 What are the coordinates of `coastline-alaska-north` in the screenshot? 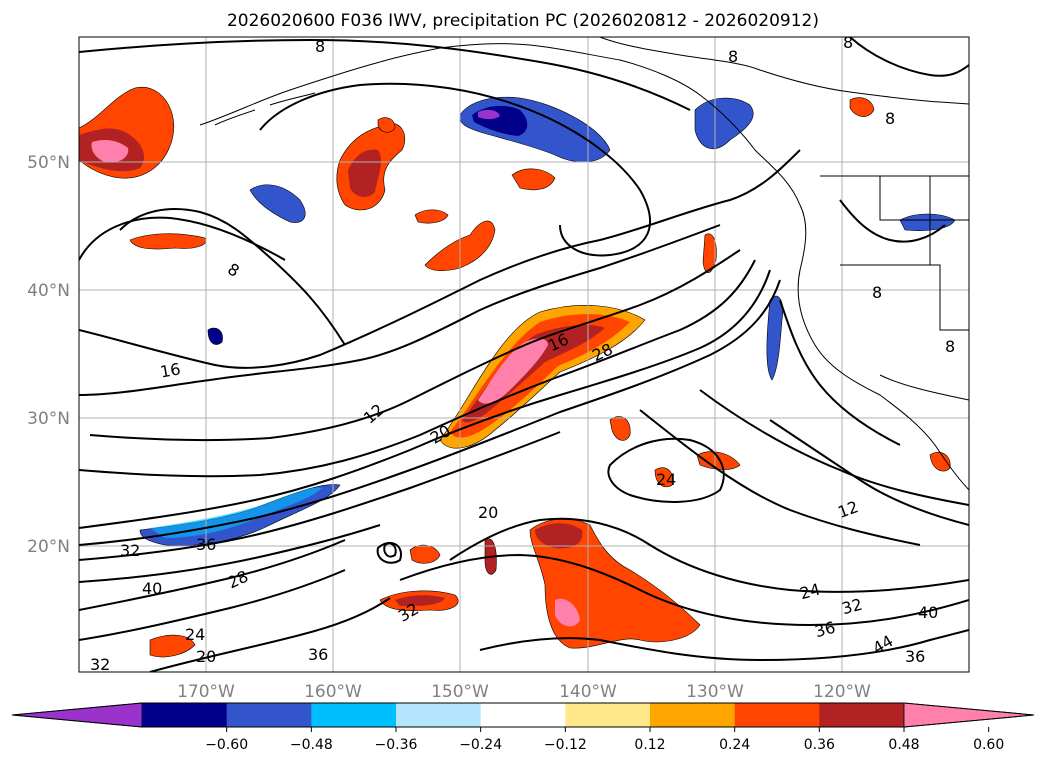 It's located at (784, 71).